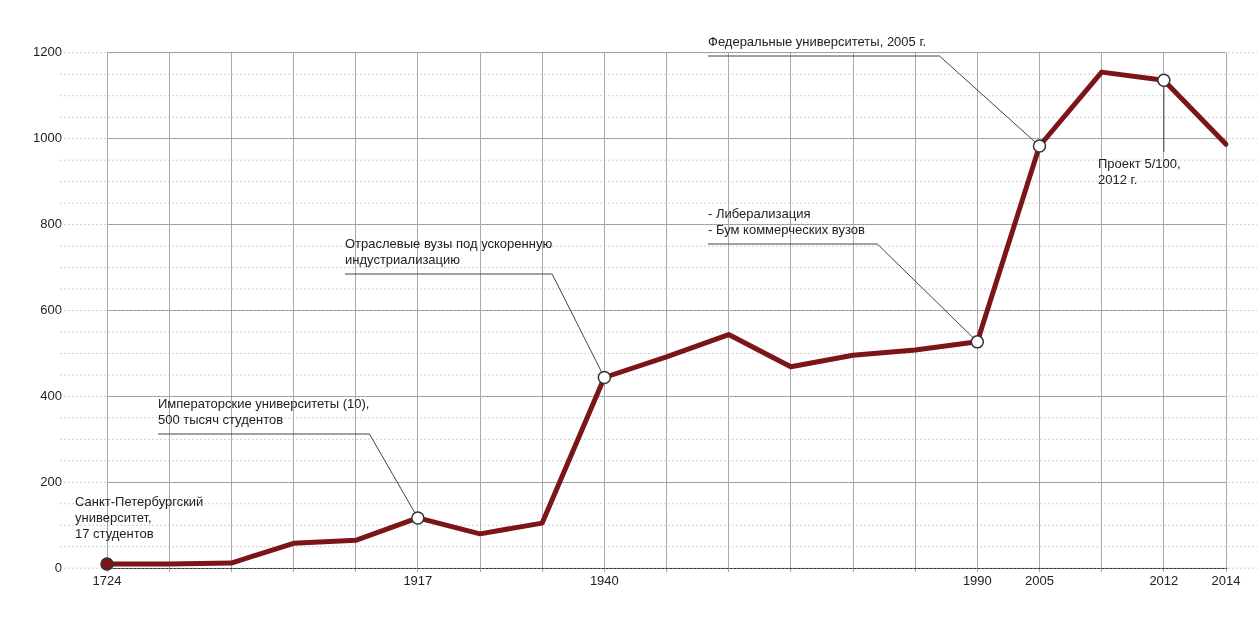 This screenshot has height=621, width=1257. Describe the element at coordinates (107, 580) in the screenshot. I see `x-tick-label: 1724` at that location.